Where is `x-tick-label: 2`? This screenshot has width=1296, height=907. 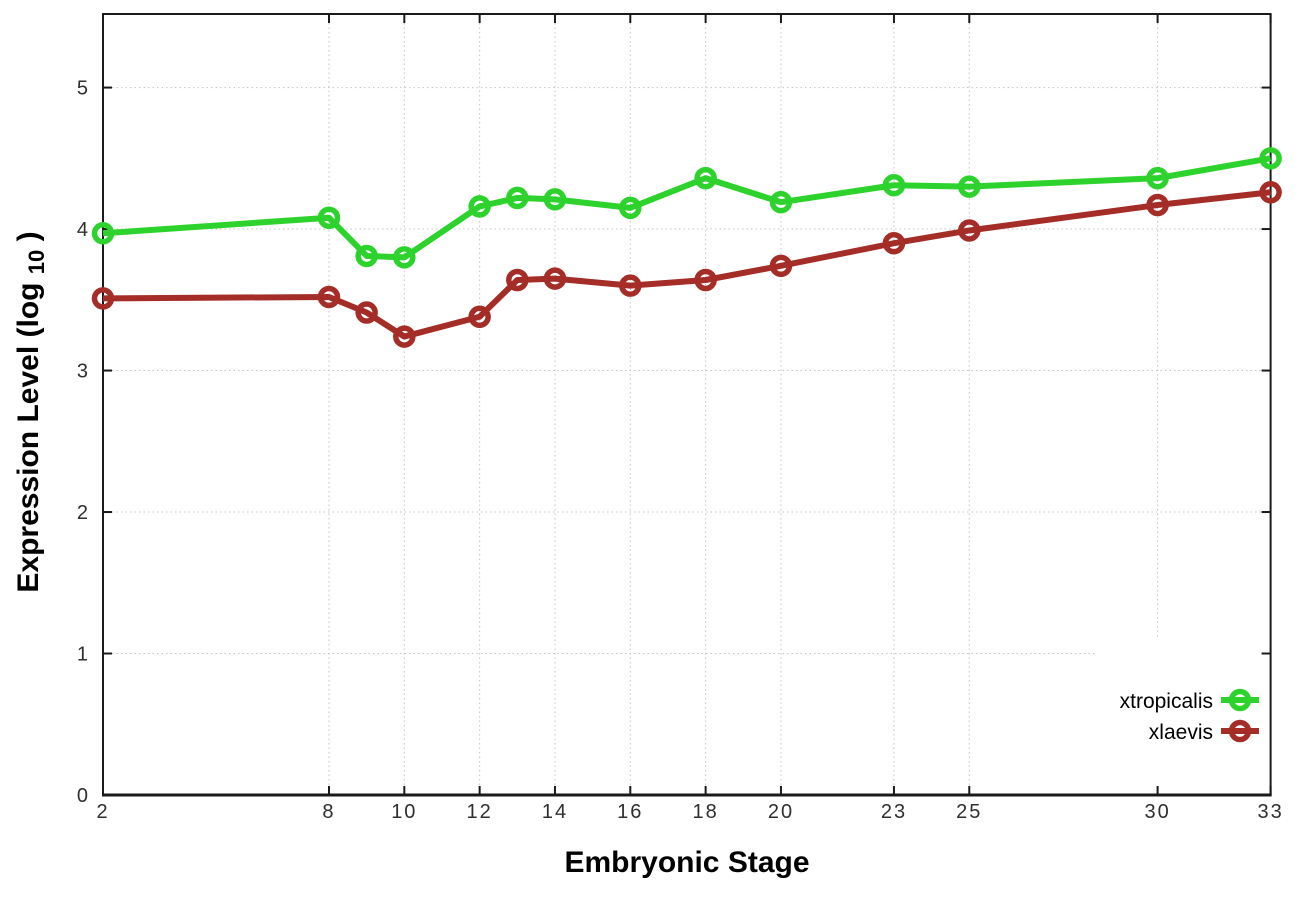
x-tick-label: 2 is located at coordinates (102, 812).